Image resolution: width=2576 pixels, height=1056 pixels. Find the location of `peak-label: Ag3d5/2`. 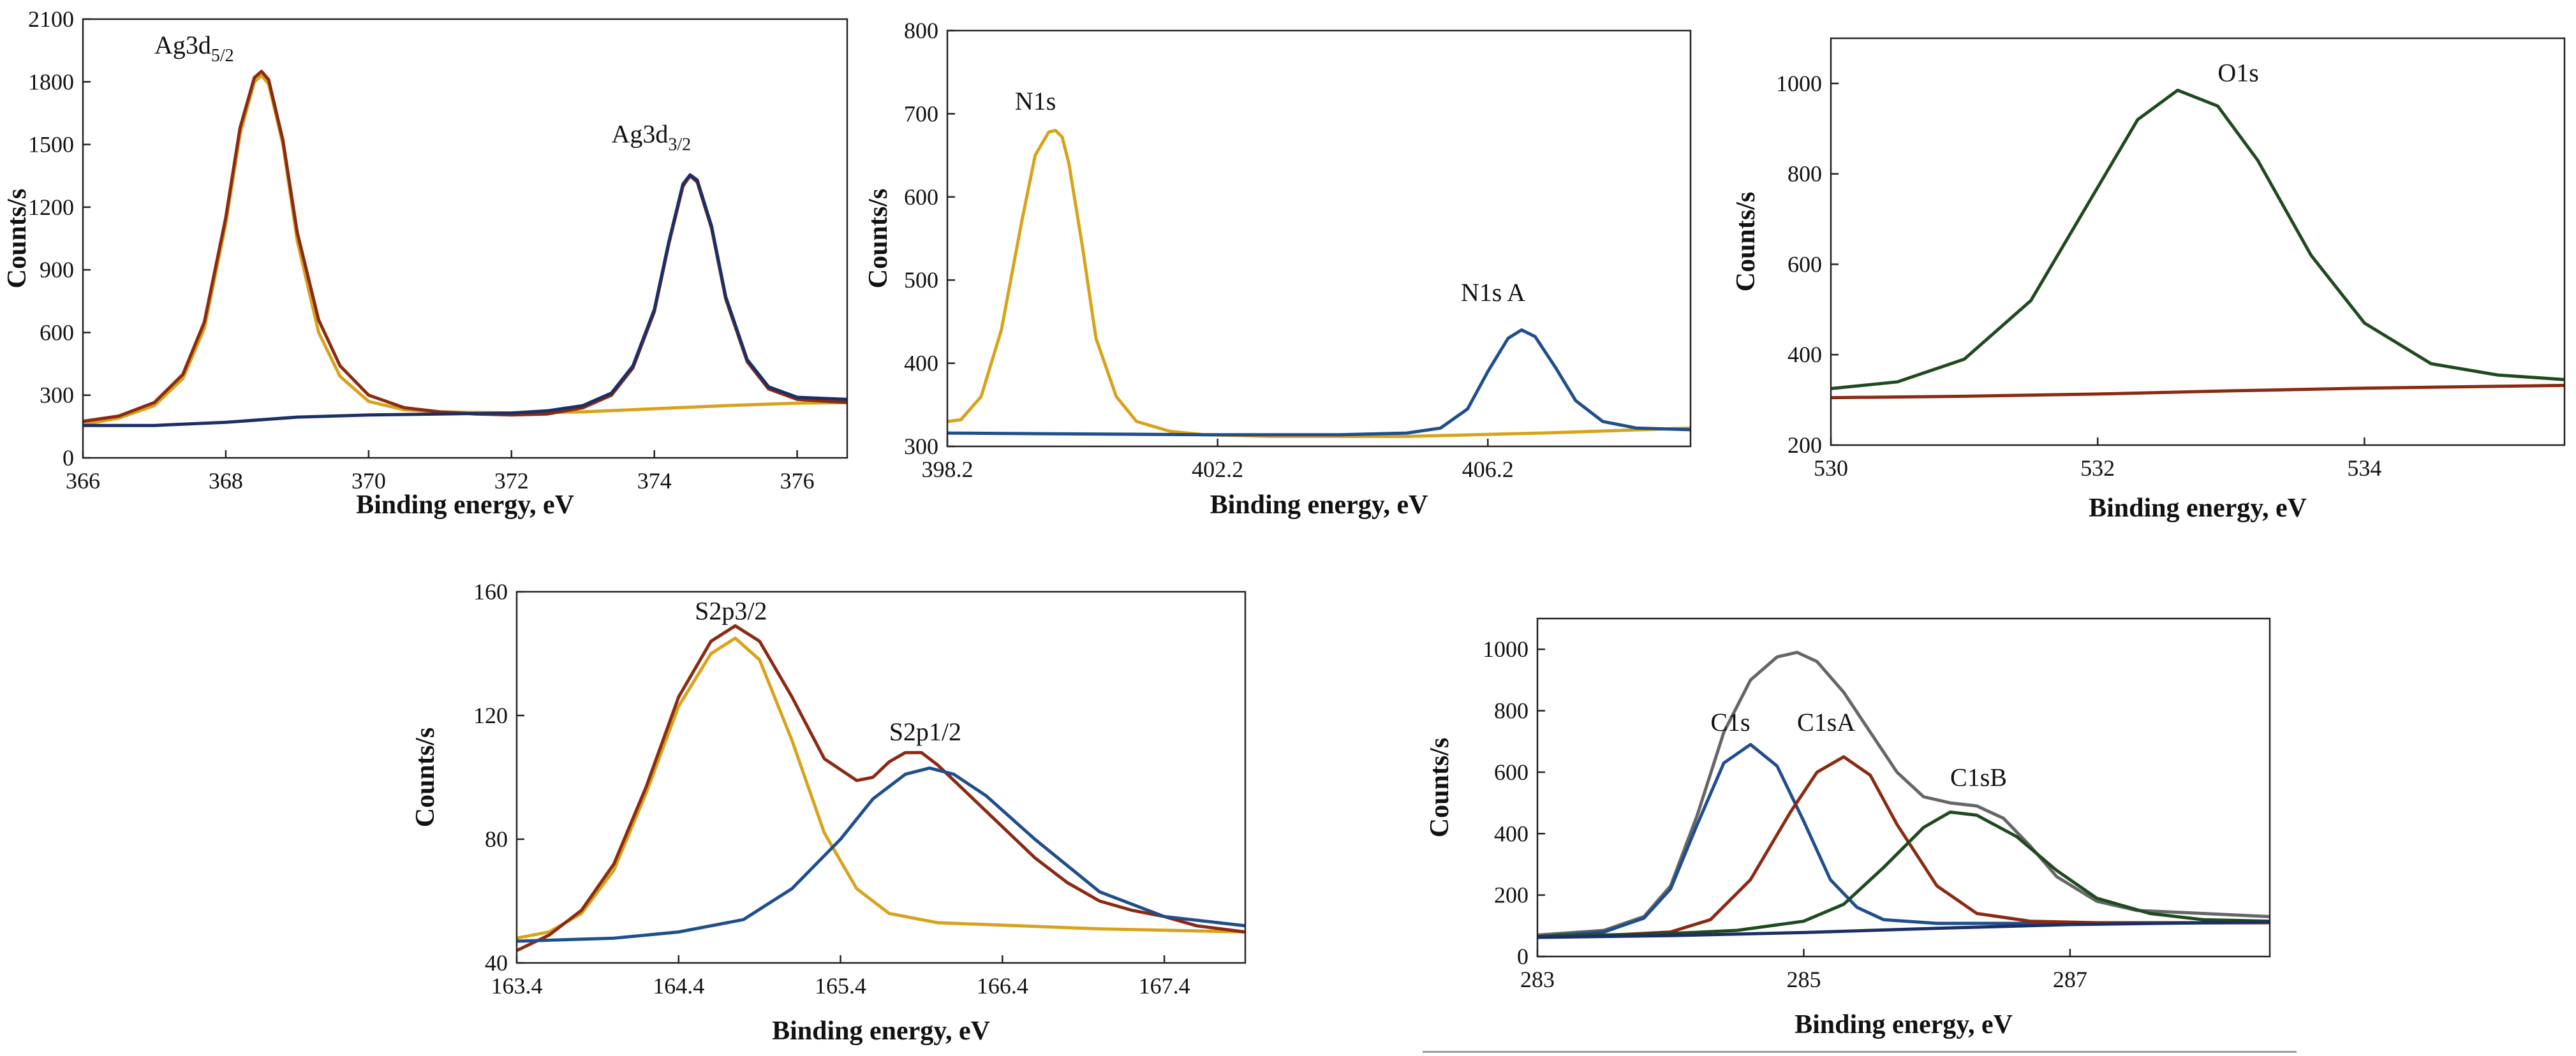

peak-label: Ag3d5/2 is located at coordinates (194, 48).